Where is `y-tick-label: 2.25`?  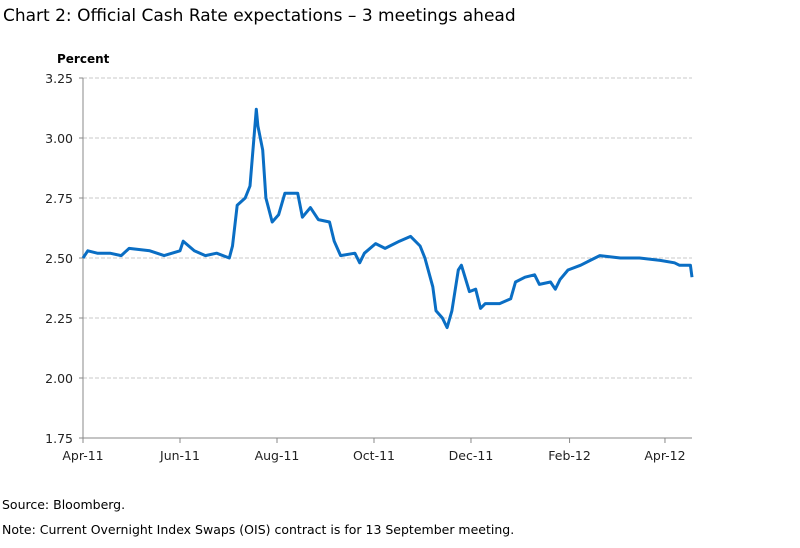 y-tick-label: 2.25 is located at coordinates (59, 318).